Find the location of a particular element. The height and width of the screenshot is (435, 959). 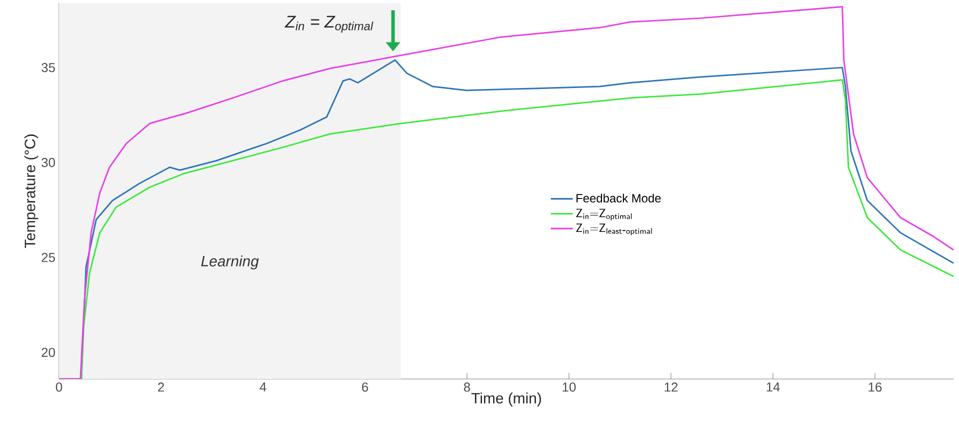

x-tick-label: 14 is located at coordinates (773, 387).